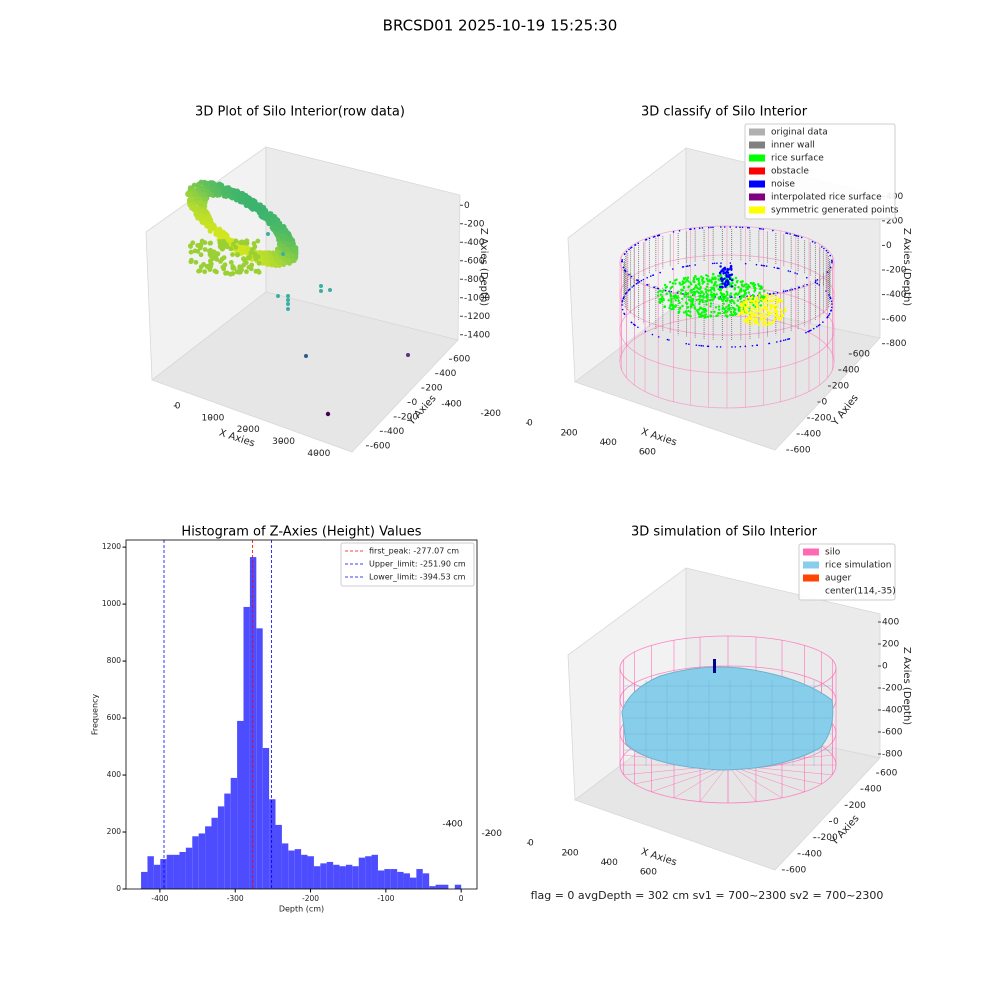 The width and height of the screenshot is (1000, 1000). Describe the element at coordinates (835, 211) in the screenshot. I see `legend-label: symmetric generated points` at that location.